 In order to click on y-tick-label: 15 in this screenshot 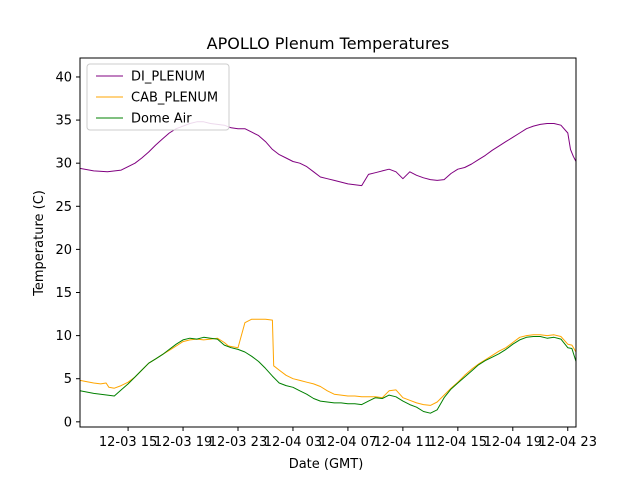, I will do `click(63, 293)`.